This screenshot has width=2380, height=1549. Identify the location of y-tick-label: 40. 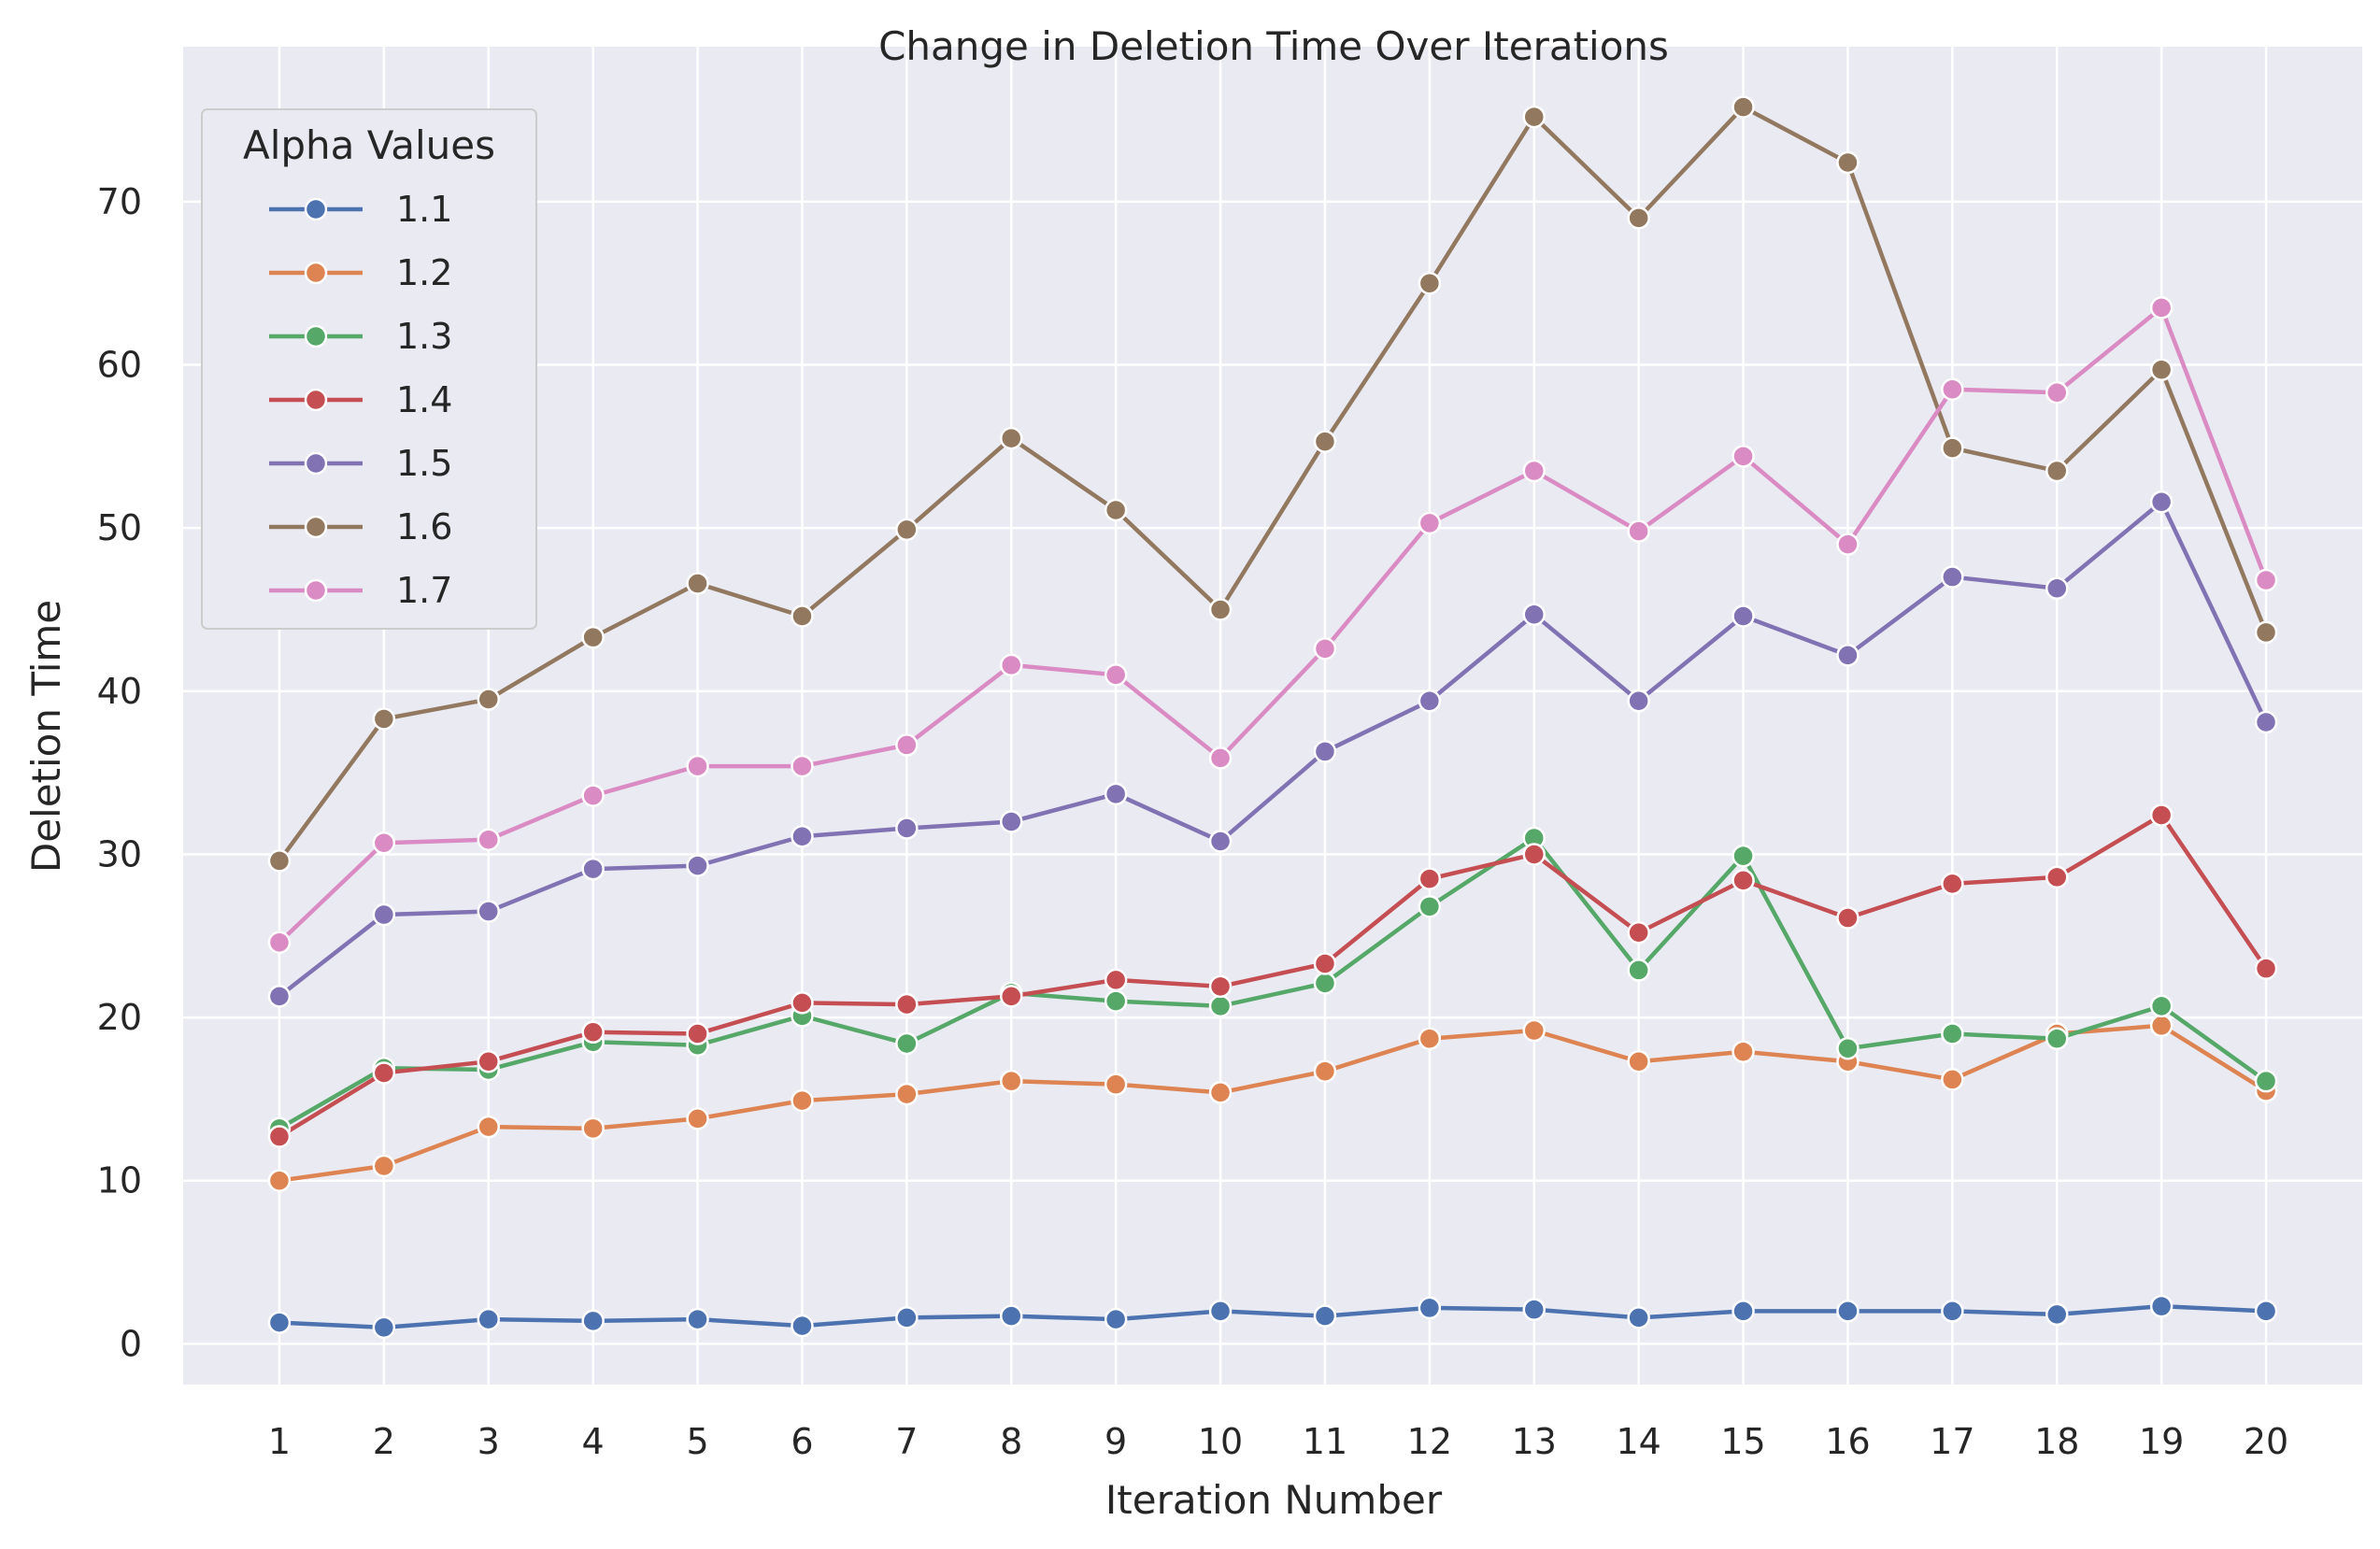
(119, 691).